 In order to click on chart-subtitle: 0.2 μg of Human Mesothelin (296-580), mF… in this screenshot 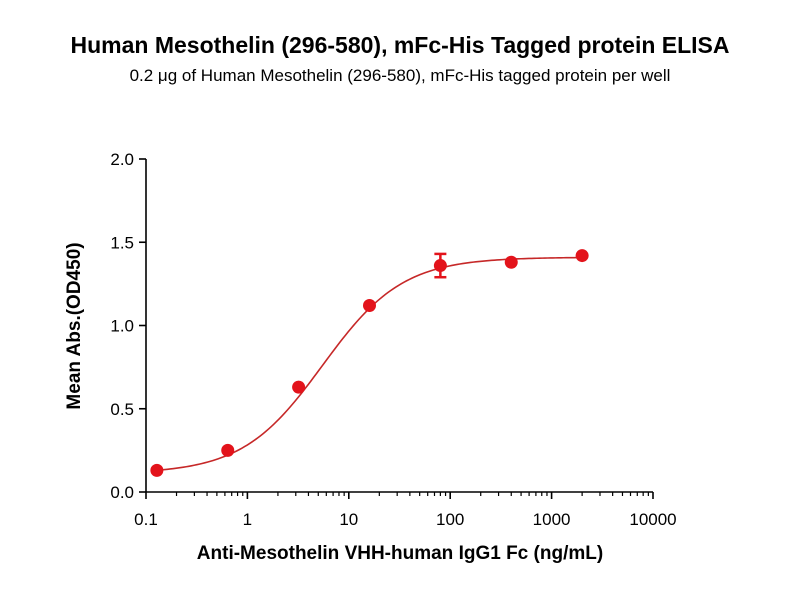, I will do `click(400, 75)`.